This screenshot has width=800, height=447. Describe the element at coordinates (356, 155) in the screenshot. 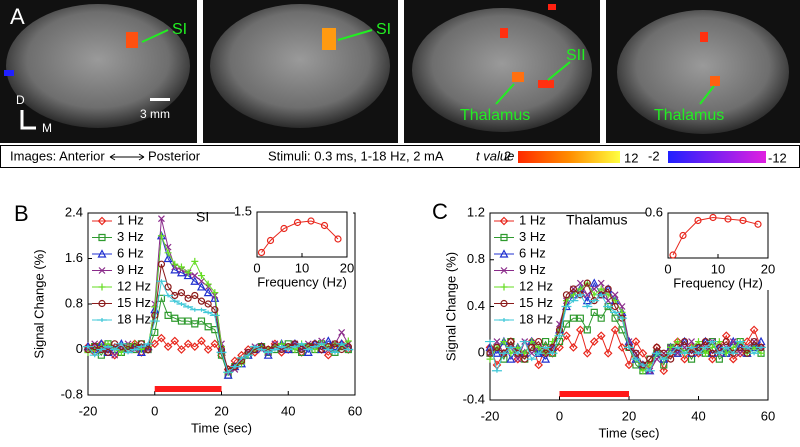

I see `caption-text: Stimuli: 0.3 ms, 1-18 Hz, 2 mA` at that location.